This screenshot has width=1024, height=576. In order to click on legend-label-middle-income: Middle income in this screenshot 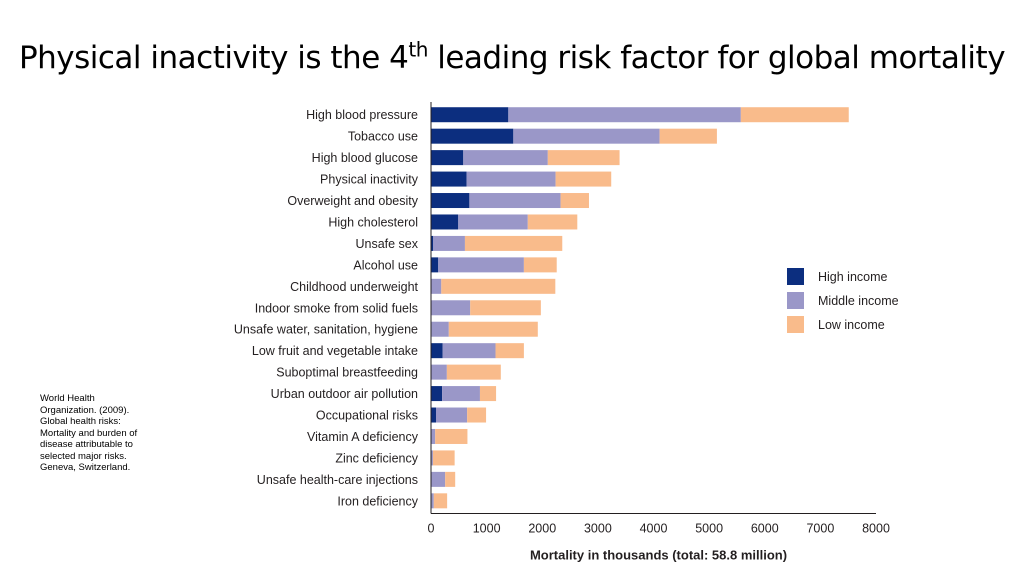, I will do `click(858, 301)`.